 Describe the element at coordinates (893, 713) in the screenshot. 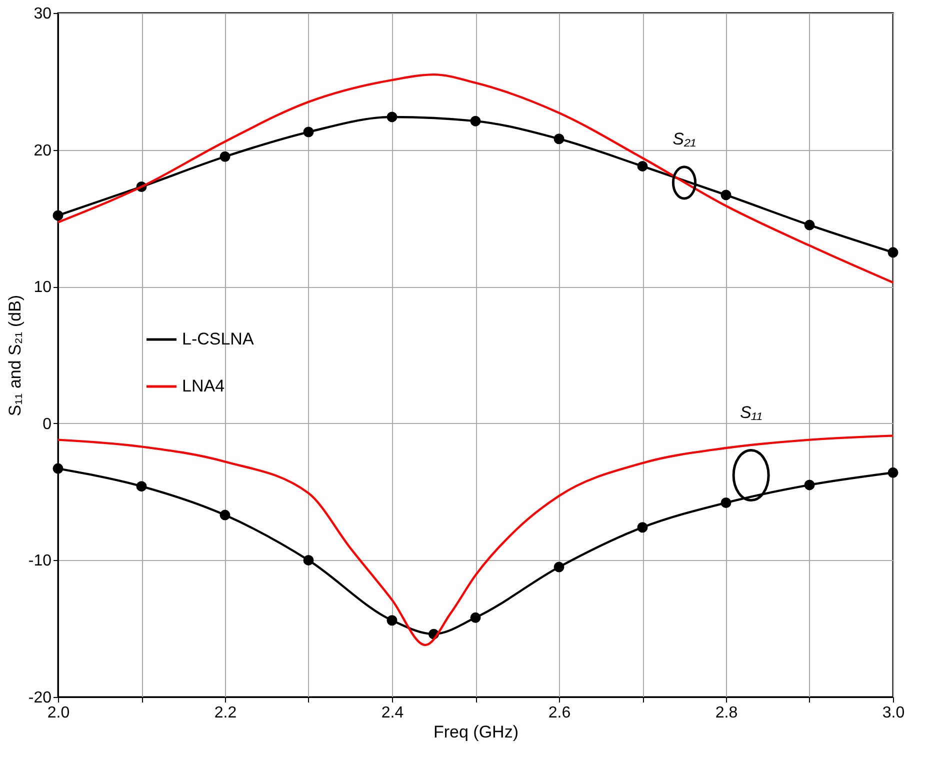

I see `x-tick-label: 3.0` at that location.